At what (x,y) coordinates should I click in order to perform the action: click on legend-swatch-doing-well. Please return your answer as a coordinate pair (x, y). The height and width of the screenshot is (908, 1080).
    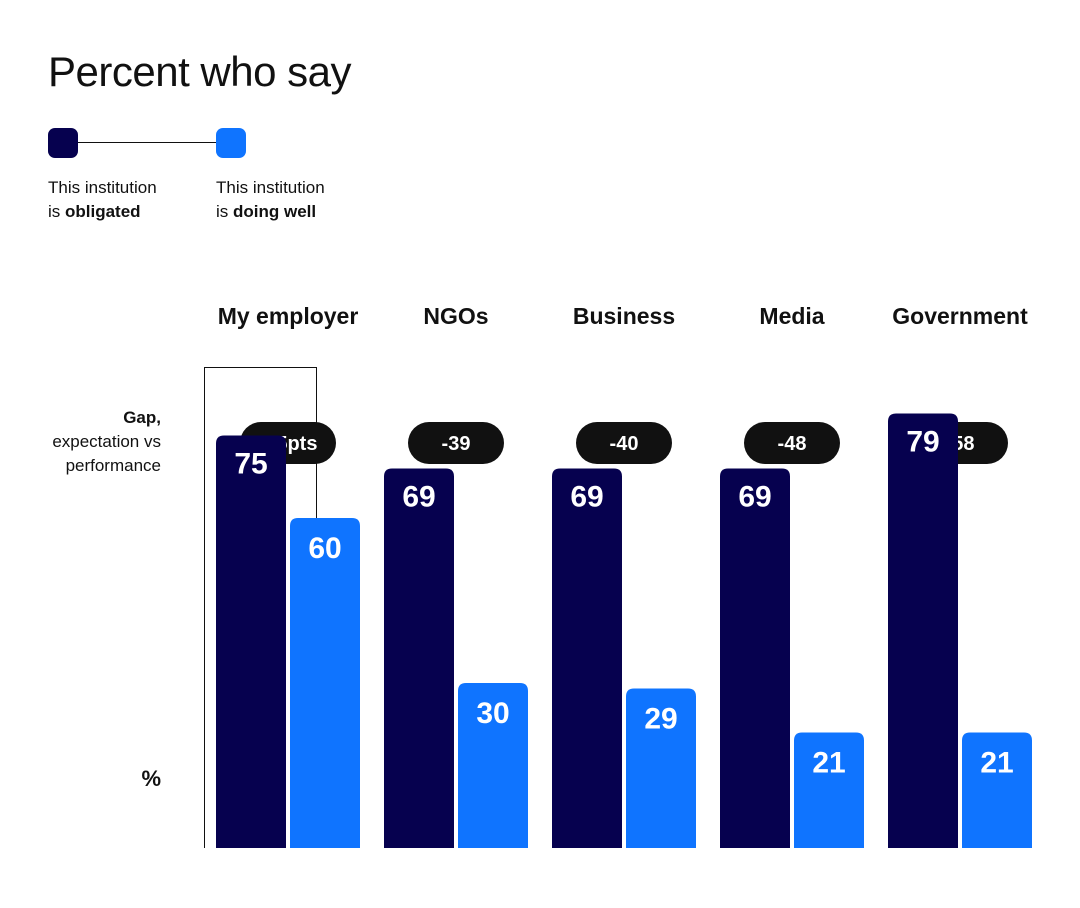
    Looking at the image, I should click on (231, 143).